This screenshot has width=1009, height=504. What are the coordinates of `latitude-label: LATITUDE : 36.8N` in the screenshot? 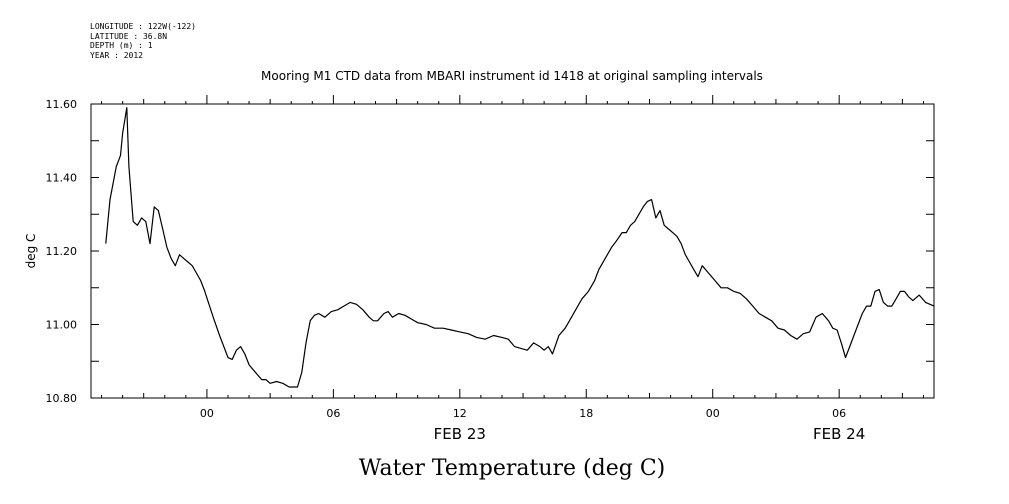 It's located at (129, 36).